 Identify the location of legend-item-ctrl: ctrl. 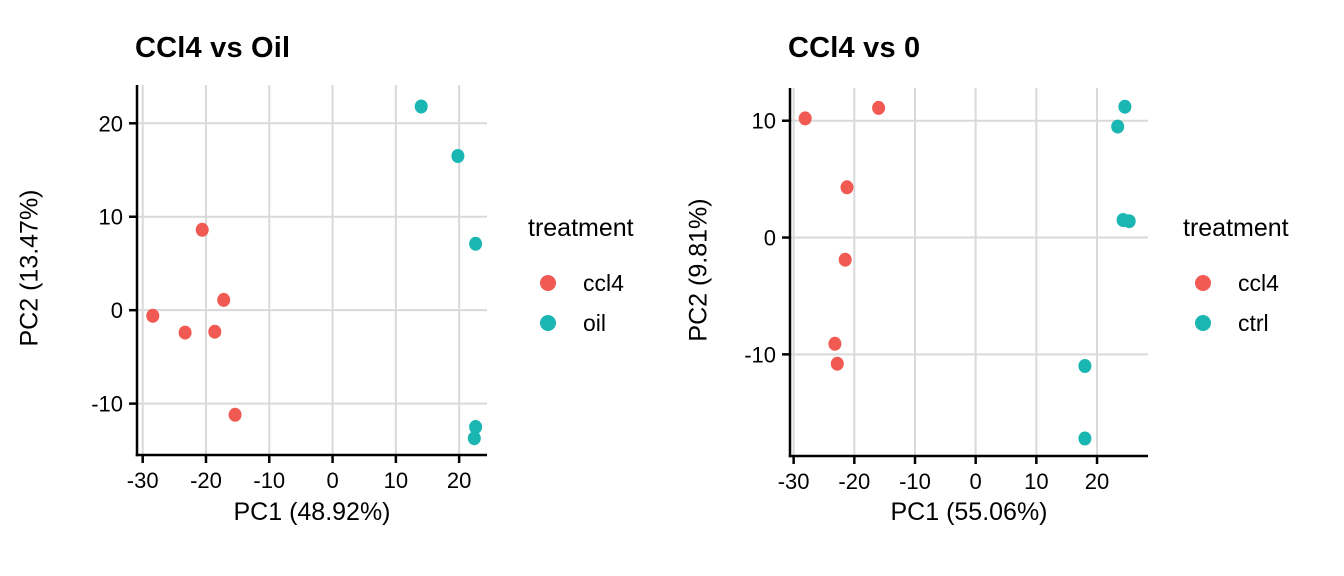
(1236, 323).